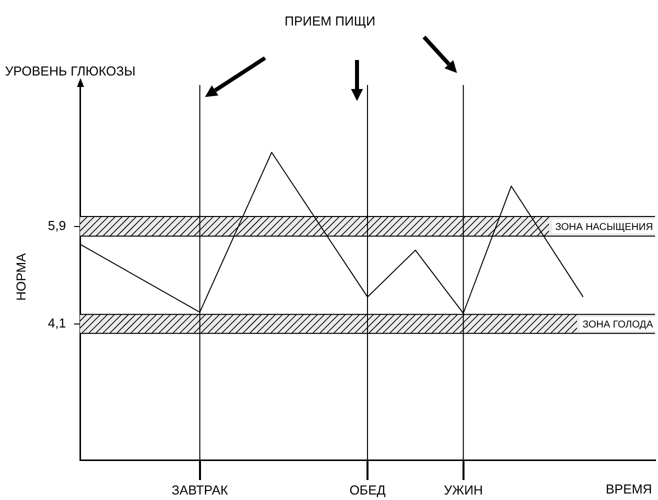 The height and width of the screenshot is (500, 658). What do you see at coordinates (57, 323) in the screenshot?
I see `y-tick-label: 4,1` at bounding box center [57, 323].